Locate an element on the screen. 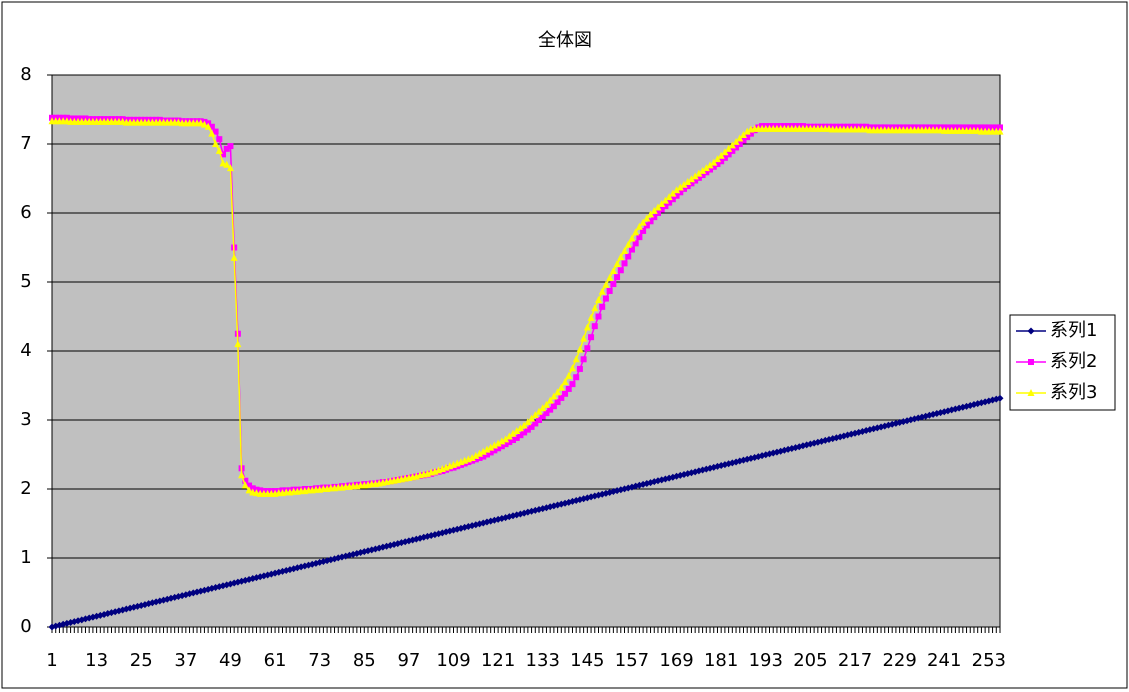 This screenshot has width=1129, height=692. legend-label: 系列1 is located at coordinates (1073, 330).